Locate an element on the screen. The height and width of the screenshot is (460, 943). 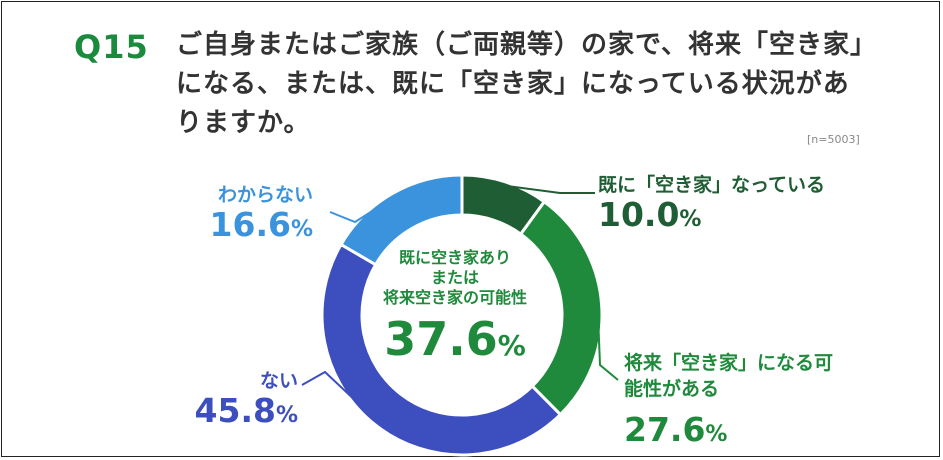
label-already-vacant-value: 10.0 is located at coordinates (639, 214).